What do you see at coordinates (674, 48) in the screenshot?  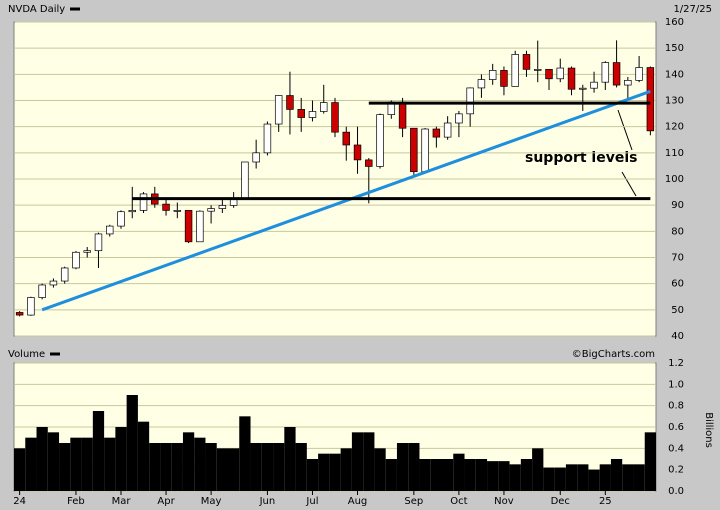 I see `y-tick-label: 150` at bounding box center [674, 48].